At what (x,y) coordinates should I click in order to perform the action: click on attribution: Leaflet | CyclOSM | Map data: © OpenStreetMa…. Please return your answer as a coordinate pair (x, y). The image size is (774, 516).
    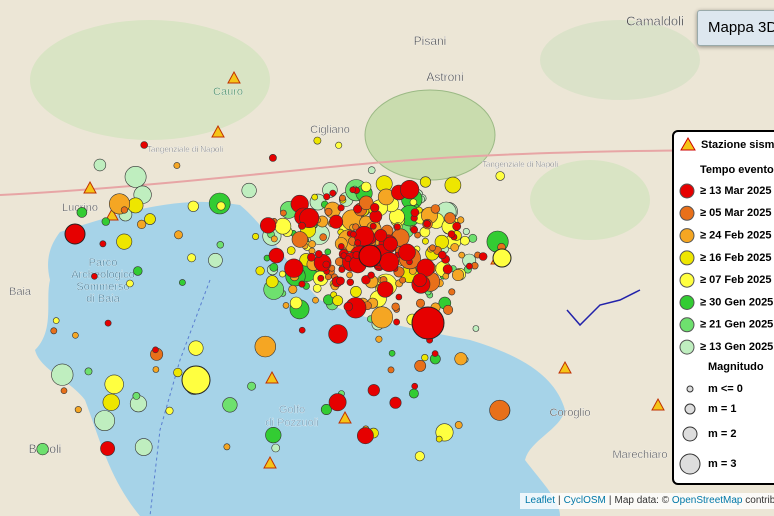
    Looking at the image, I should click on (647, 501).